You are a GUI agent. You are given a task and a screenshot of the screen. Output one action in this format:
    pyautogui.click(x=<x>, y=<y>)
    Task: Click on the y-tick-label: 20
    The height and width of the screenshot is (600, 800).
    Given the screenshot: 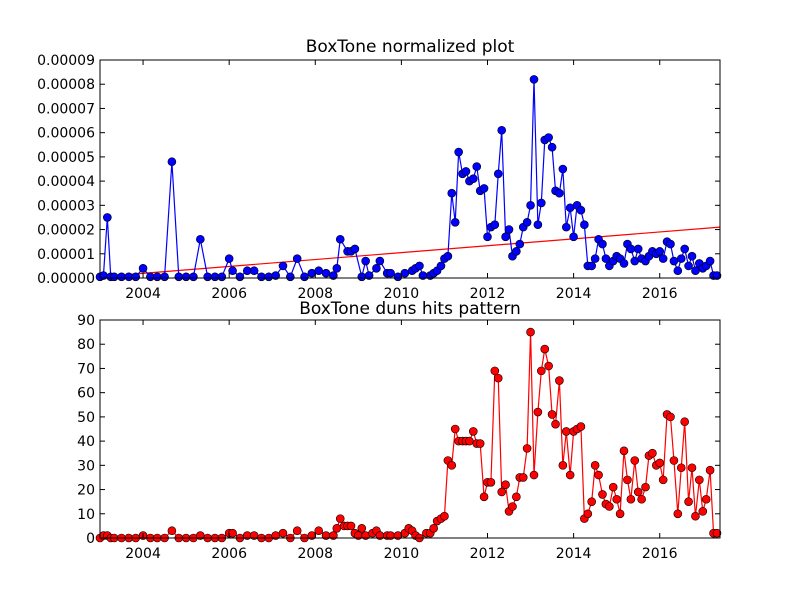 What is the action you would take?
    pyautogui.click(x=86, y=491)
    